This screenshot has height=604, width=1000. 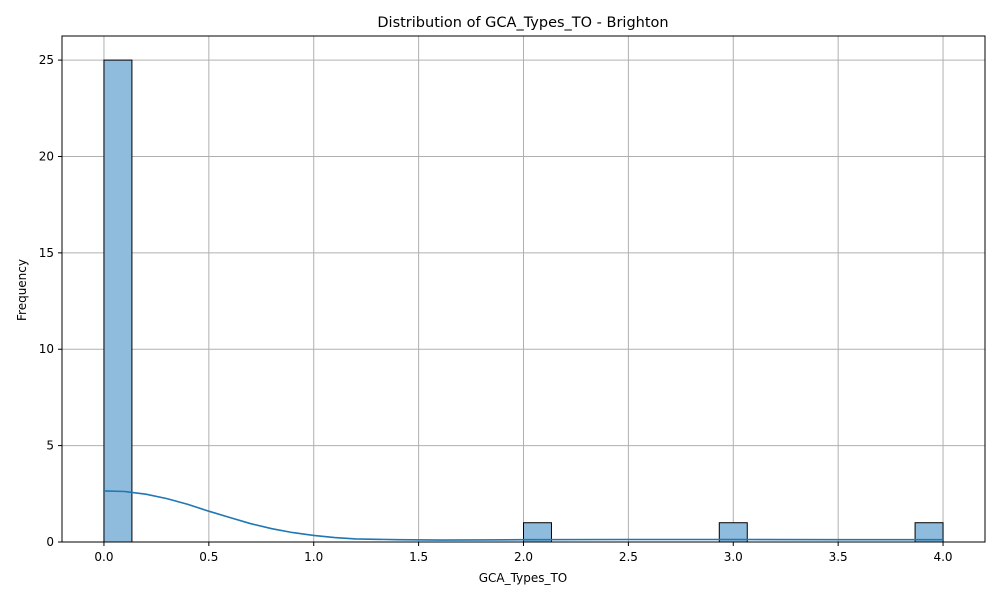 What do you see at coordinates (208, 557) in the screenshot?
I see `x-tick-label: 0.5` at bounding box center [208, 557].